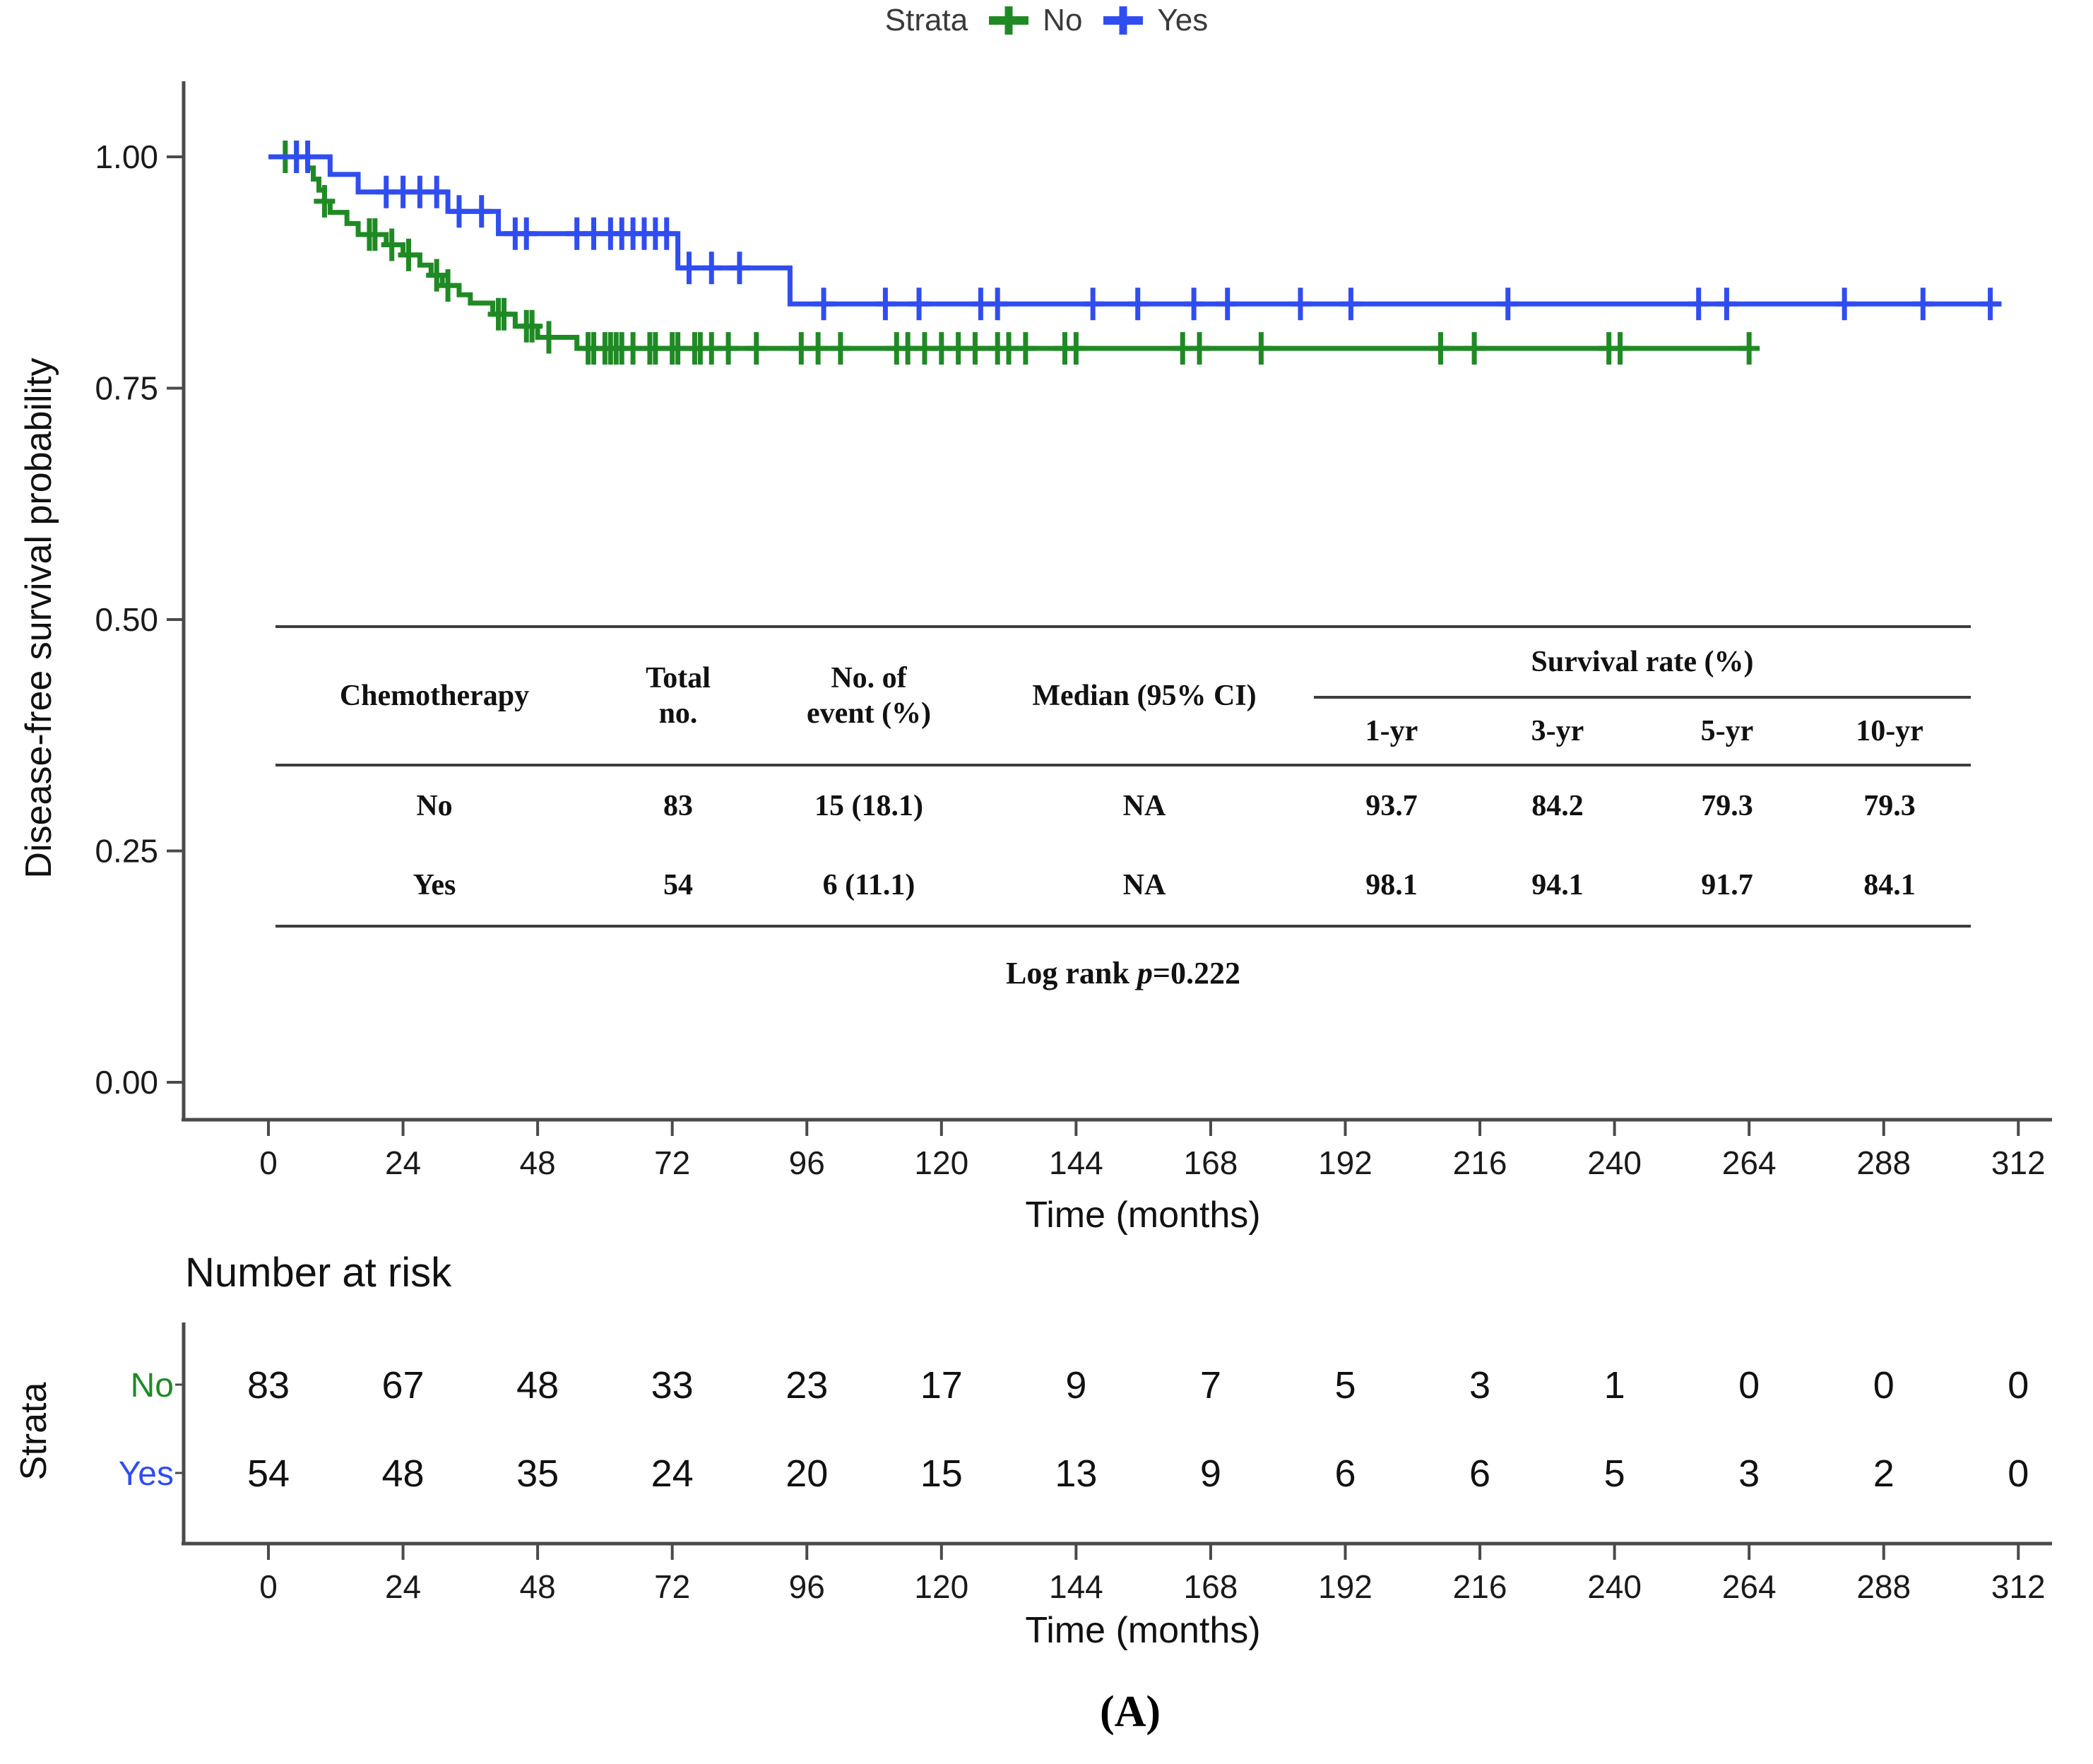 Image resolution: width=2093 pixels, height=1764 pixels. I want to click on risk-count: 15, so click(941, 1474).